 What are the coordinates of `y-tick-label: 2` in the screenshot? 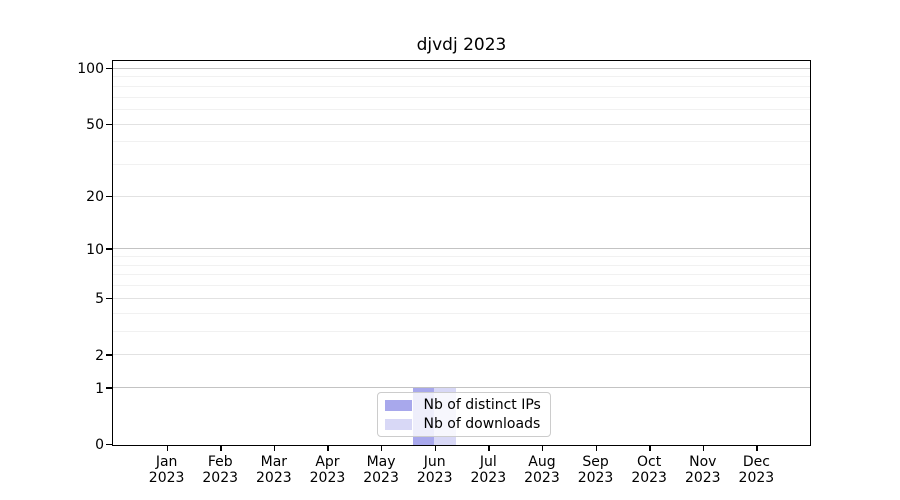 It's located at (99, 355).